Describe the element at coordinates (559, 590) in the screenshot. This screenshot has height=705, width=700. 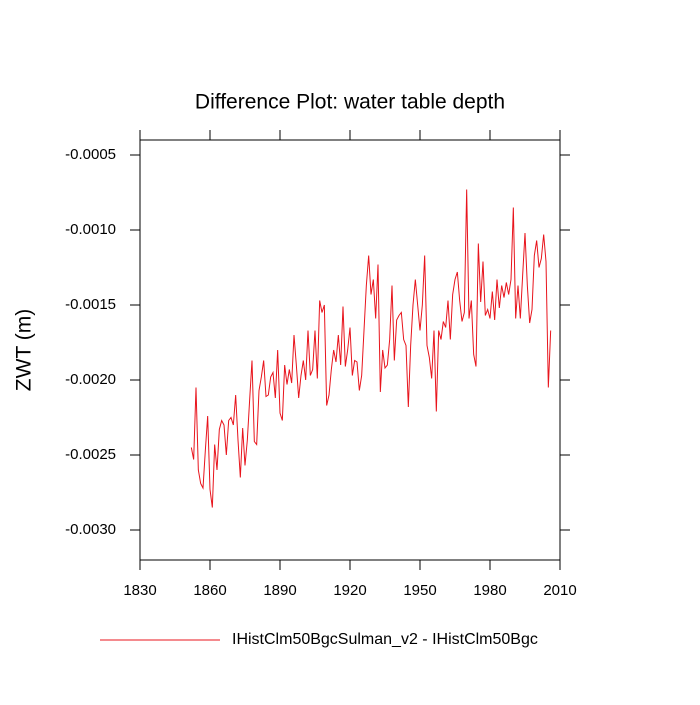
I see `x-tick-label: 2010` at that location.